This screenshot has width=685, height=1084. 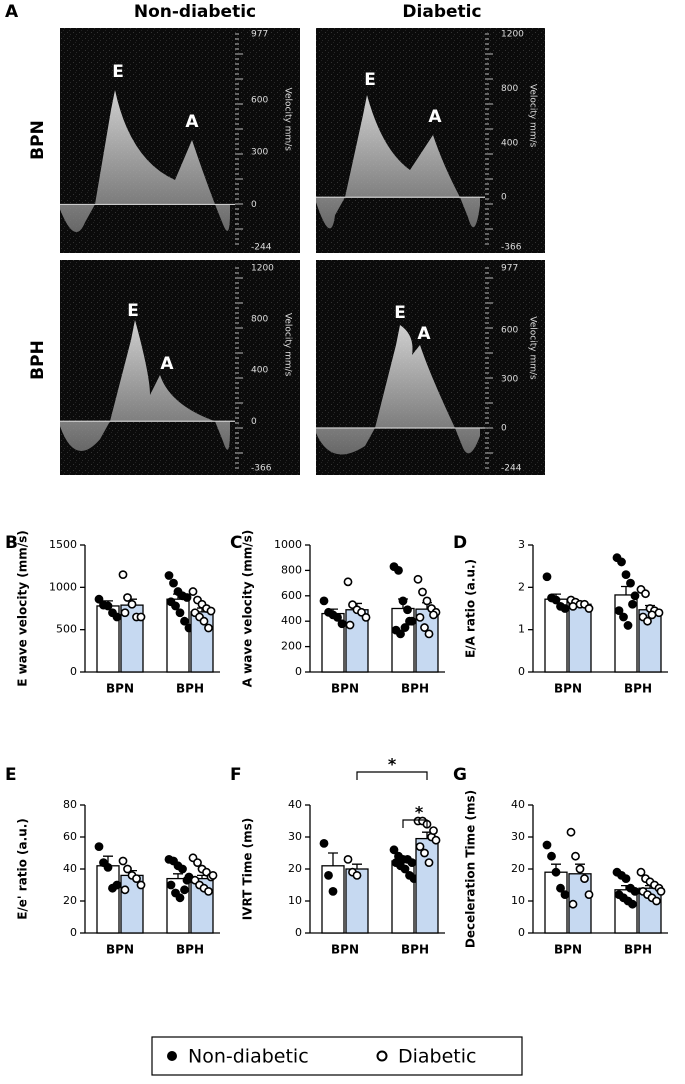 What do you see at coordinates (504, 429) in the screenshot?
I see `scale-label: 0` at bounding box center [504, 429].